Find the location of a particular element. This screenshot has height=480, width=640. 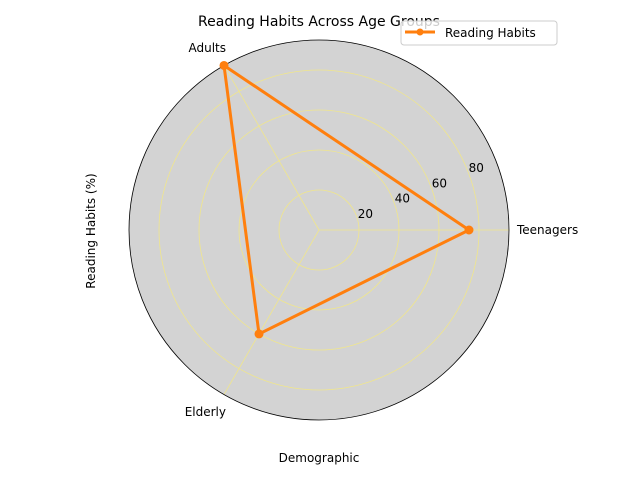

radial-tick-label: 60 is located at coordinates (439, 183).